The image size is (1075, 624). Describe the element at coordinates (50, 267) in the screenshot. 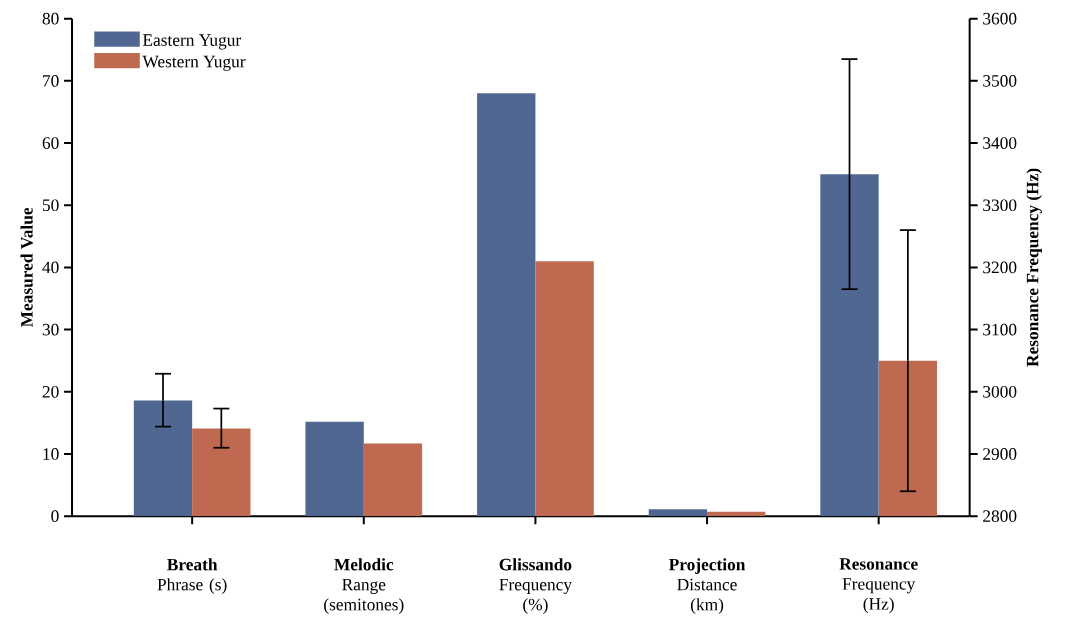

I see `y-tick-label: 40` at that location.